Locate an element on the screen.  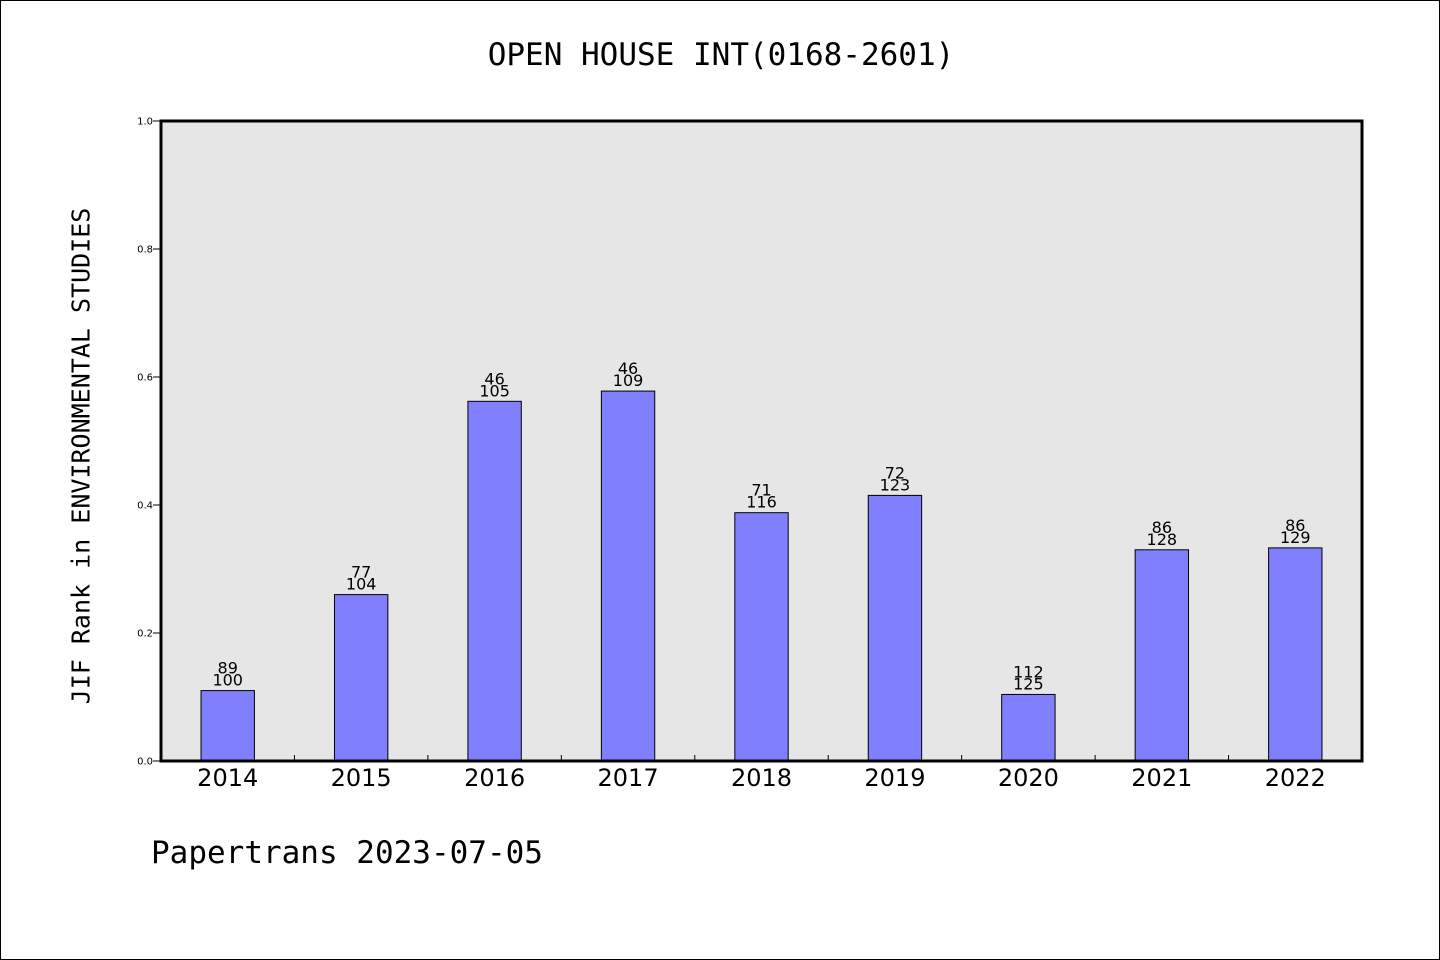
bar-2014 is located at coordinates (227, 726).